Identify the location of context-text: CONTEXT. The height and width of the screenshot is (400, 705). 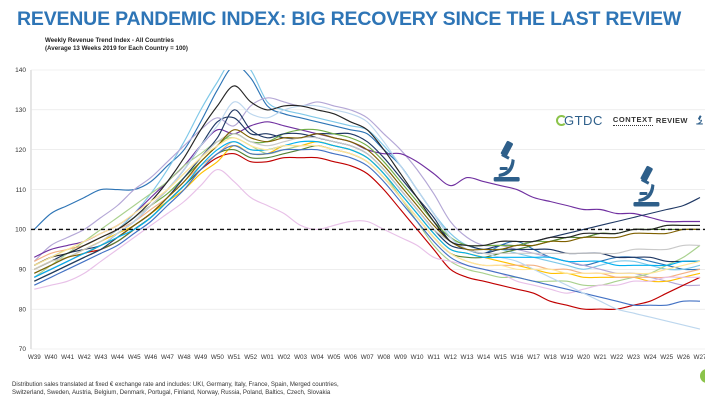
(632, 120).